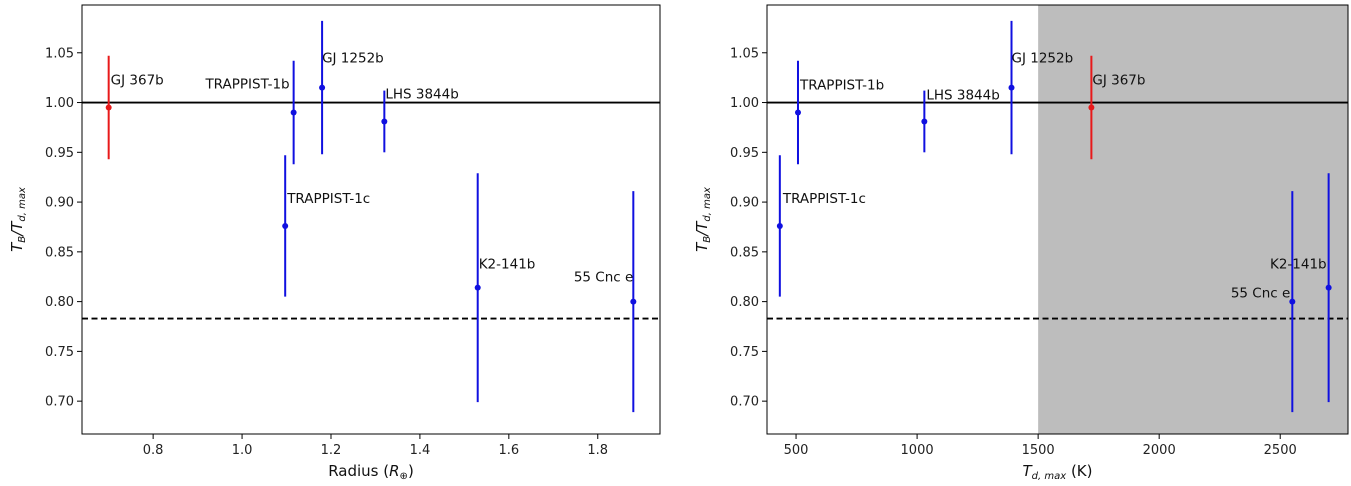 The image size is (1351, 486). I want to click on x-tick-label: 2000, so click(1159, 450).